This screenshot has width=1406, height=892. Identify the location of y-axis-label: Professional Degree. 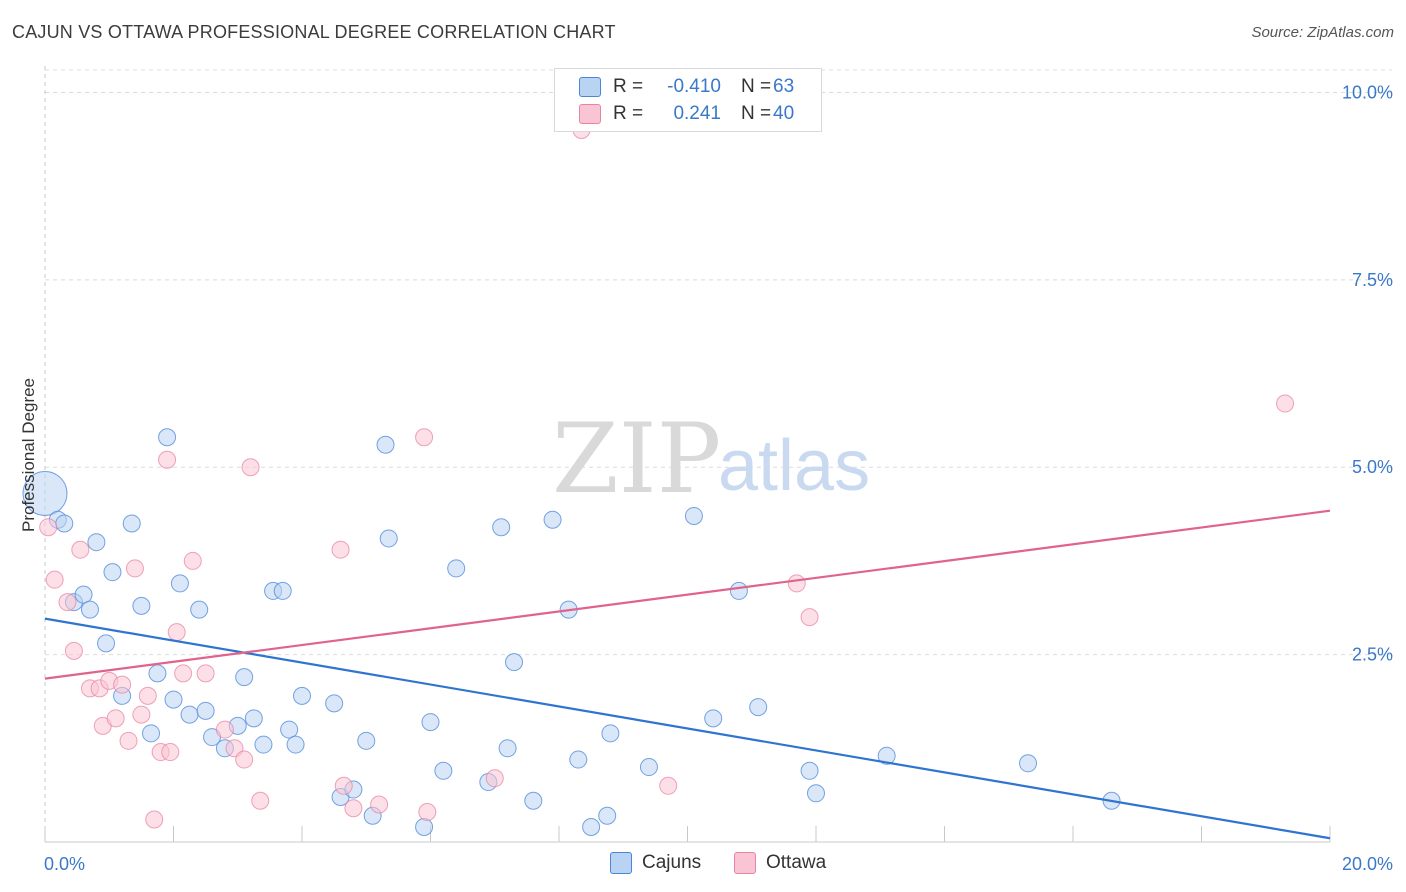
(28, 455).